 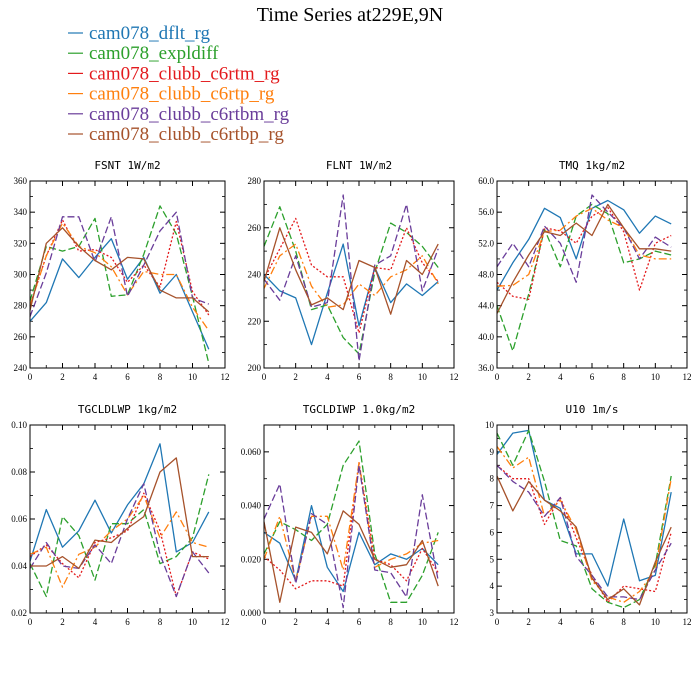 I want to click on x-tick-label-1-1: 2, so click(x=295, y=377).